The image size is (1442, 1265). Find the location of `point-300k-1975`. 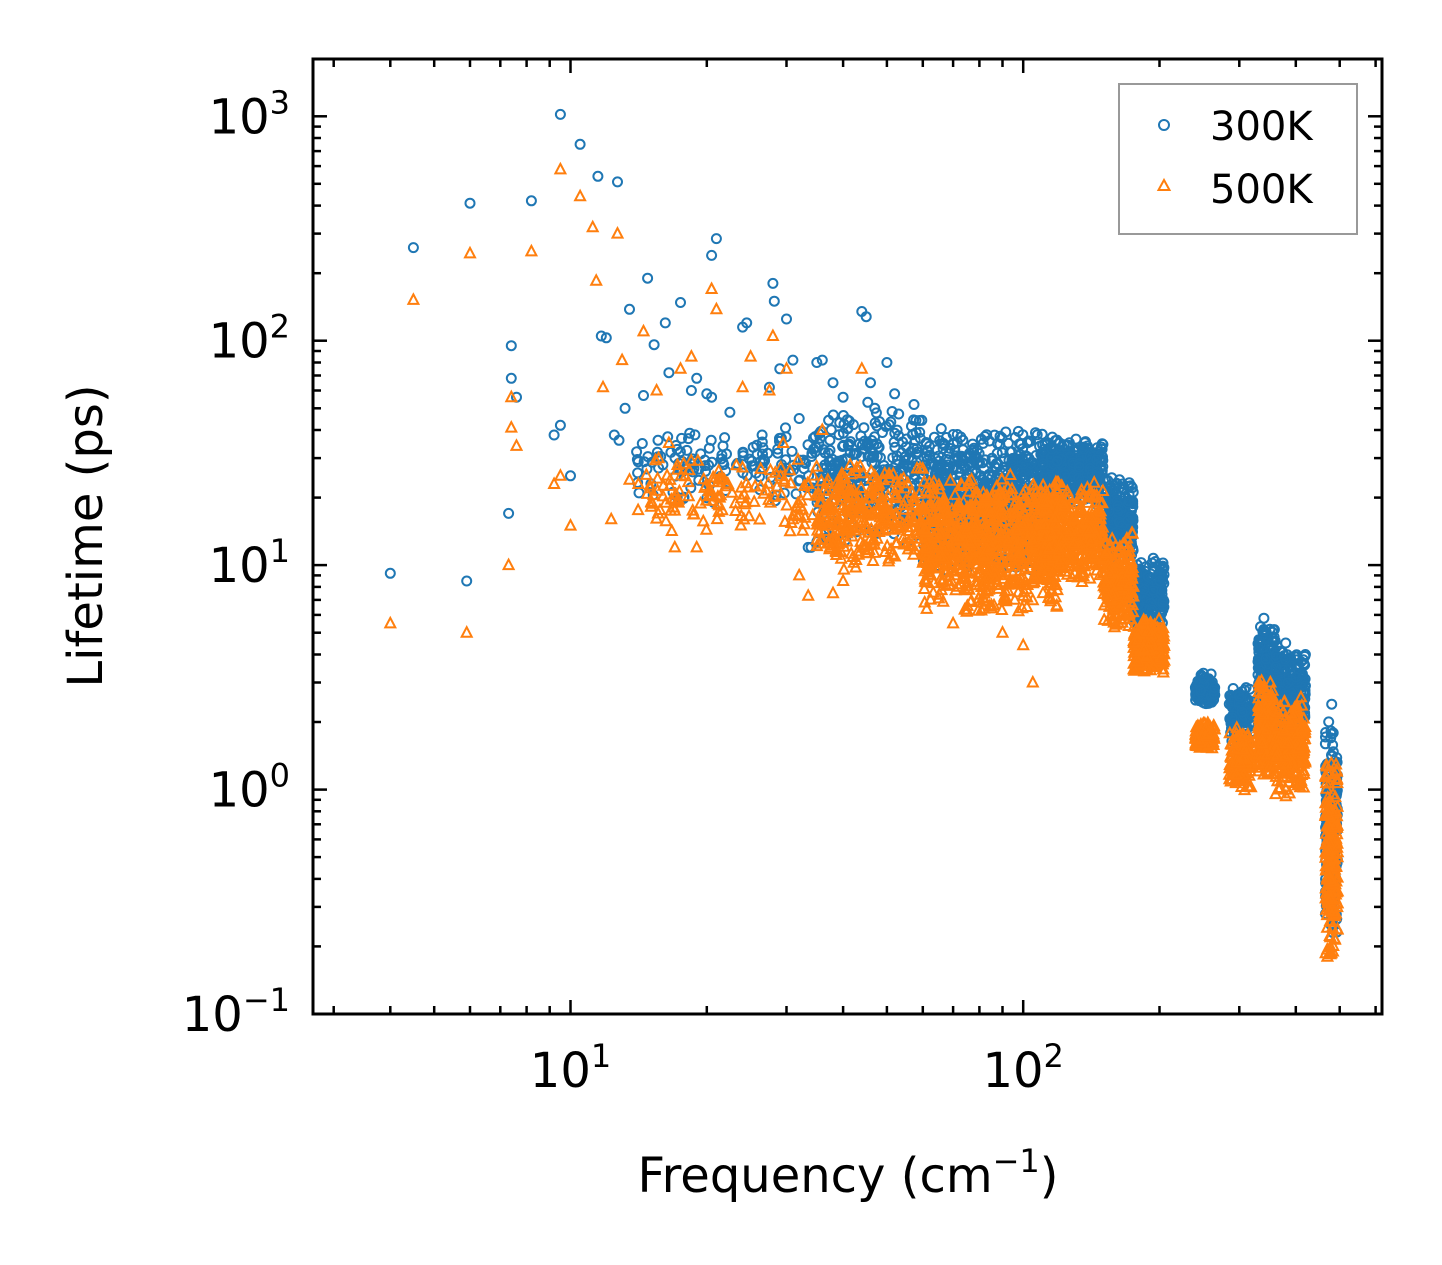

point-300k-1975 is located at coordinates (1129, 501).